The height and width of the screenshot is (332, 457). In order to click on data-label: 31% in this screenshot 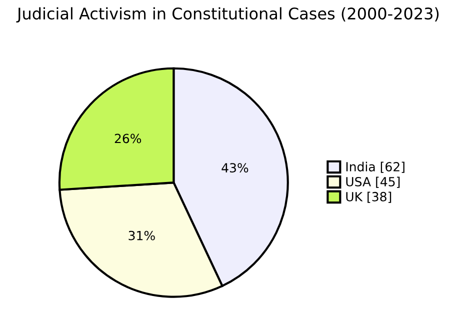, I will do `click(141, 235)`.